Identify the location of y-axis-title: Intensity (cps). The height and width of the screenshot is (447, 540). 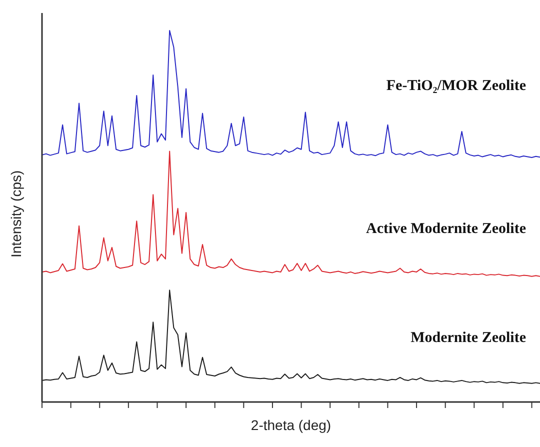
(16, 214).